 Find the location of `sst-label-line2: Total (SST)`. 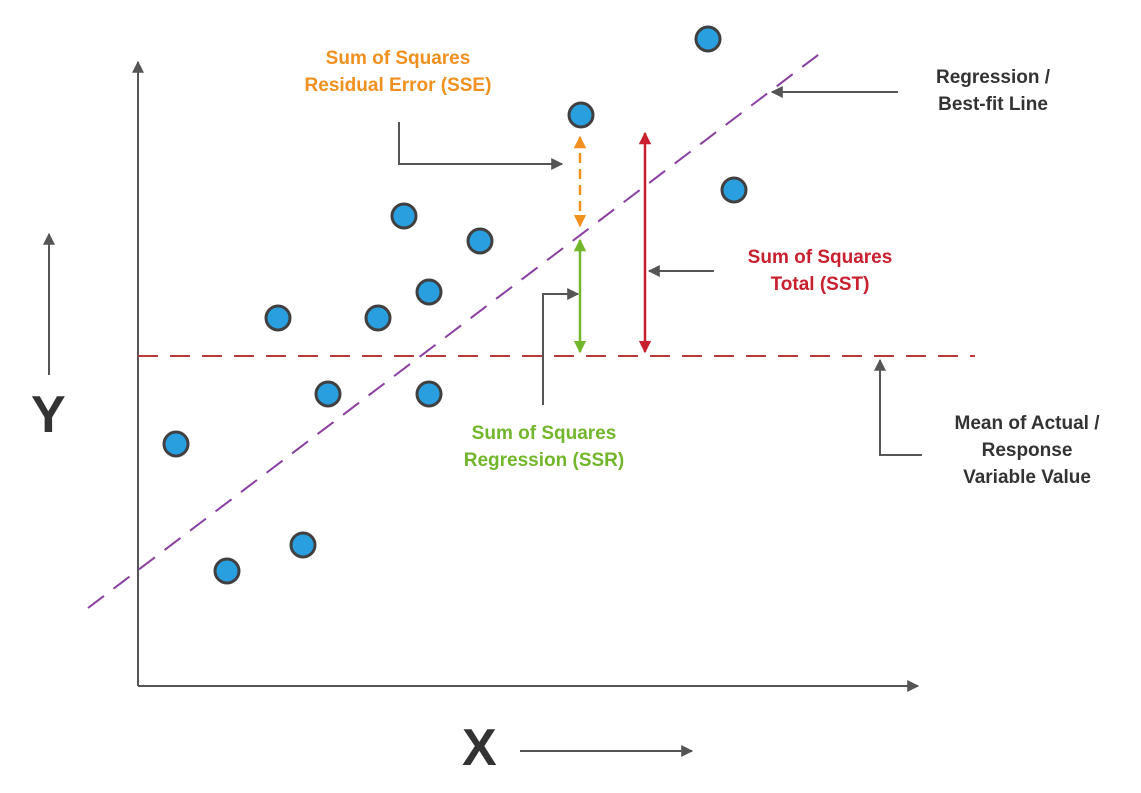

sst-label-line2: Total (SST) is located at coordinates (820, 284).